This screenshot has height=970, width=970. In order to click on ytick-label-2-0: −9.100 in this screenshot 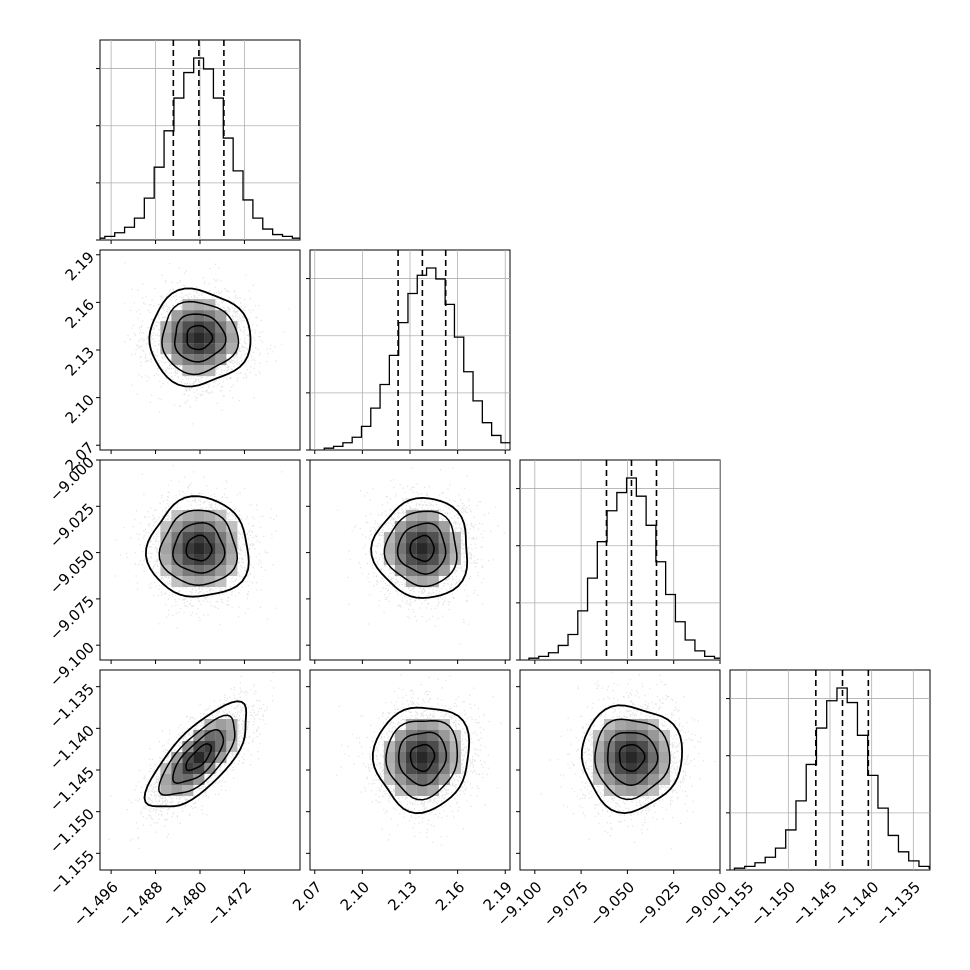, I will do `click(72, 664)`.